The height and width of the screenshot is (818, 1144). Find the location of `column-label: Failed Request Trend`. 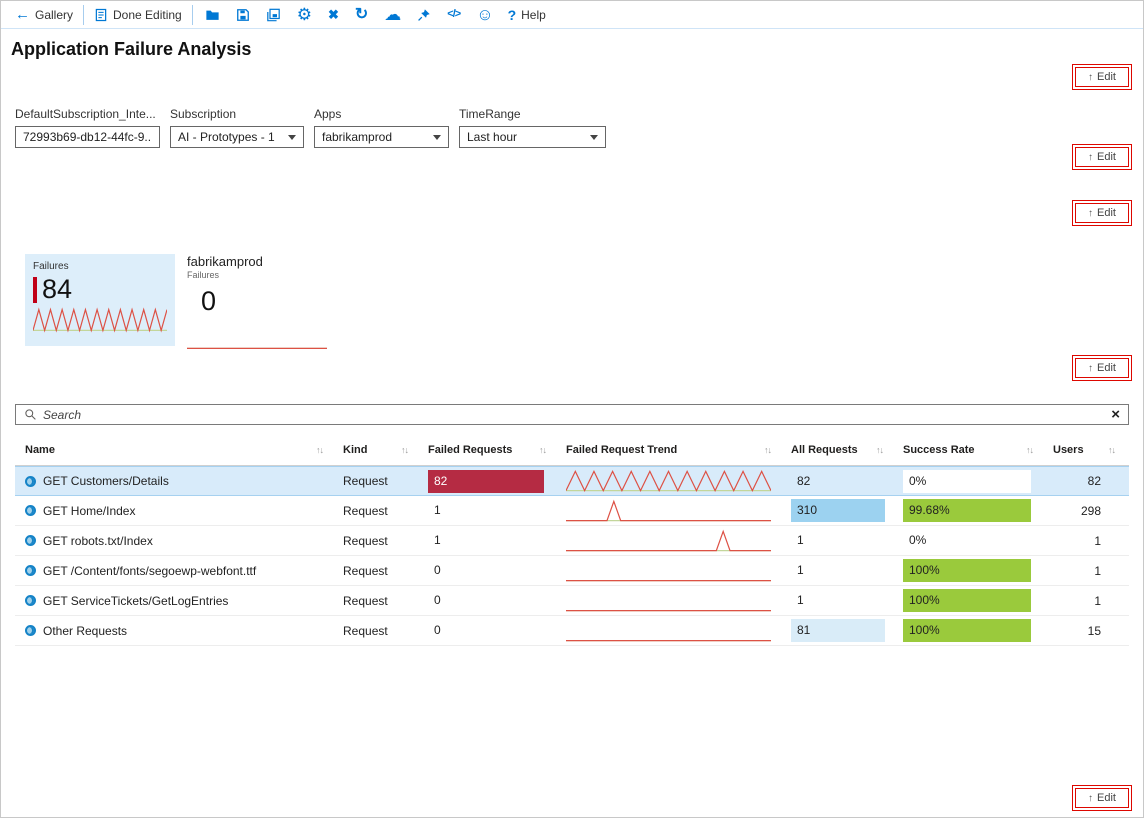

column-label: Failed Request Trend is located at coordinates (622, 449).